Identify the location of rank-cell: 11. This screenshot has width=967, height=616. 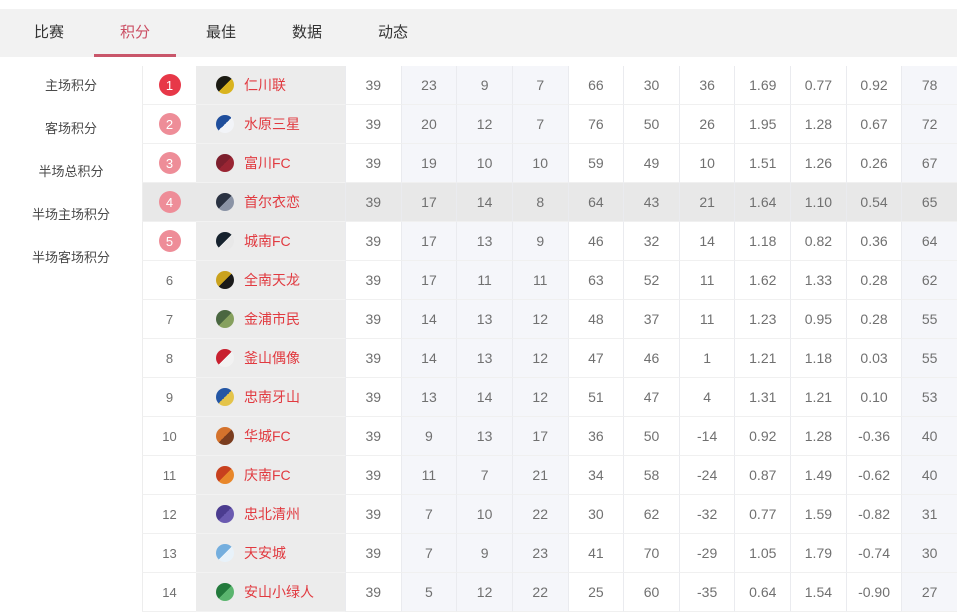
(169, 475).